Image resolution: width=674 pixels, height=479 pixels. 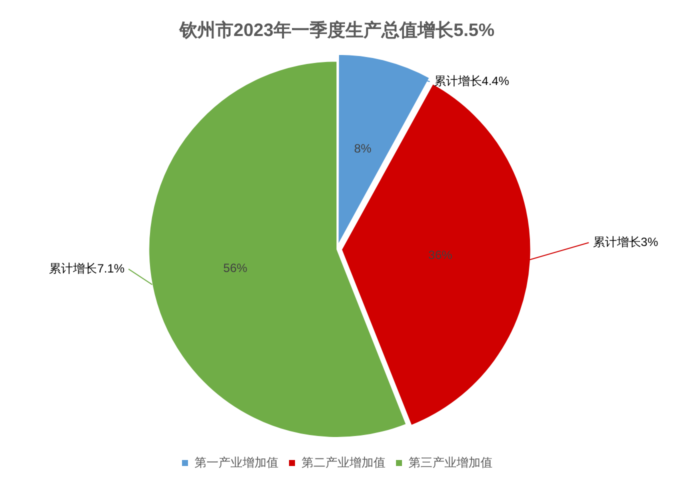 What do you see at coordinates (472, 81) in the screenshot?
I see `text: 累计增长4.4%` at bounding box center [472, 81].